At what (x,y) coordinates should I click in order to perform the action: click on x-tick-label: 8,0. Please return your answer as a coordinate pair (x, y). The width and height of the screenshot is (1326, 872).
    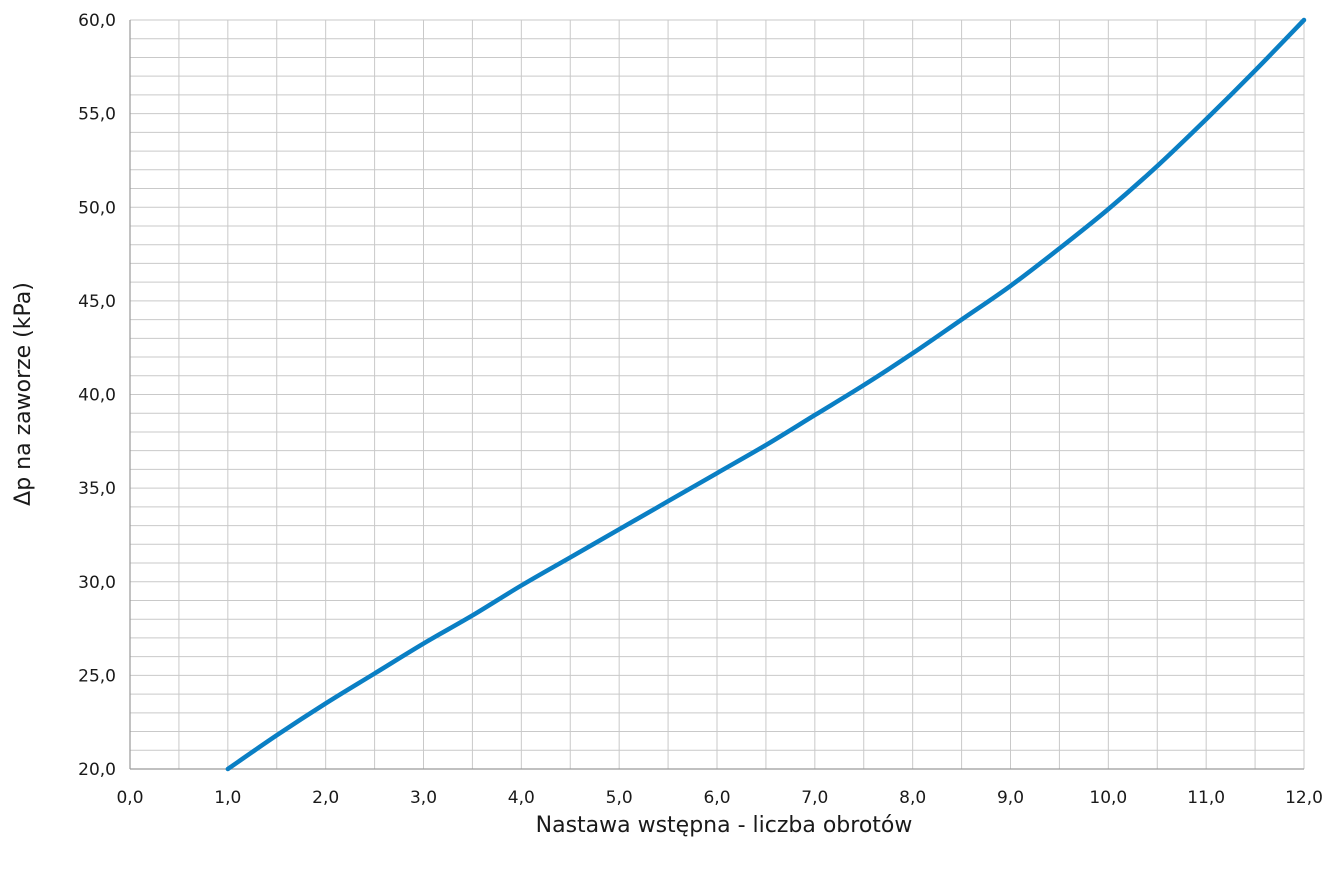
    Looking at the image, I should click on (912, 798).